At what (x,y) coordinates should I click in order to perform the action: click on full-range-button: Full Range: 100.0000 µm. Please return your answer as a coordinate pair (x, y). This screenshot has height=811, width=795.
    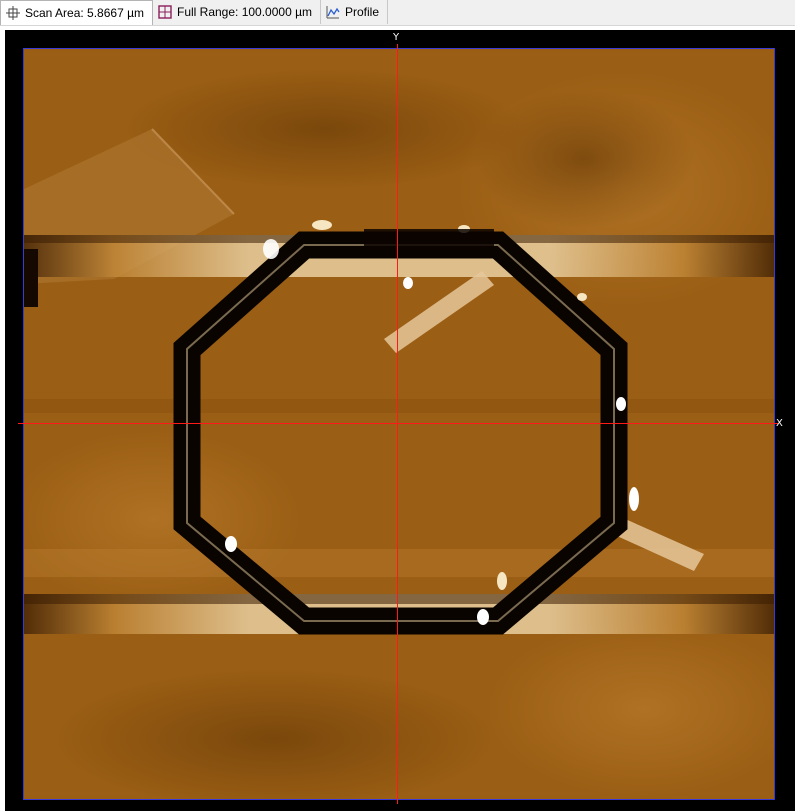
    Looking at the image, I should click on (237, 12).